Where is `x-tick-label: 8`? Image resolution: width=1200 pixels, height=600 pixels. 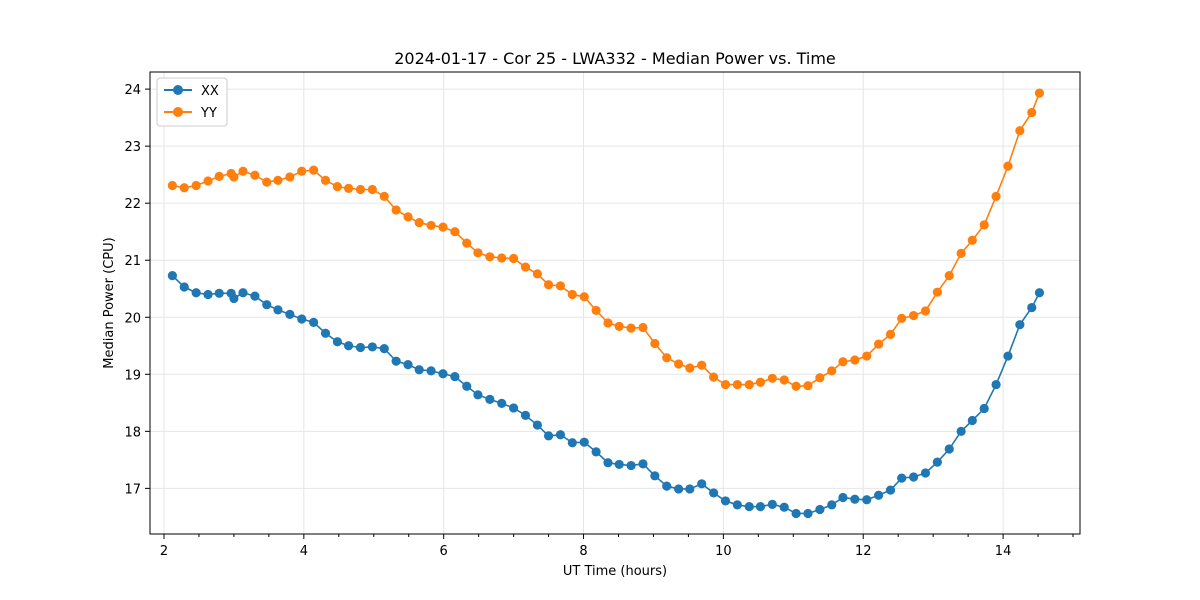 x-tick-label: 8 is located at coordinates (583, 551).